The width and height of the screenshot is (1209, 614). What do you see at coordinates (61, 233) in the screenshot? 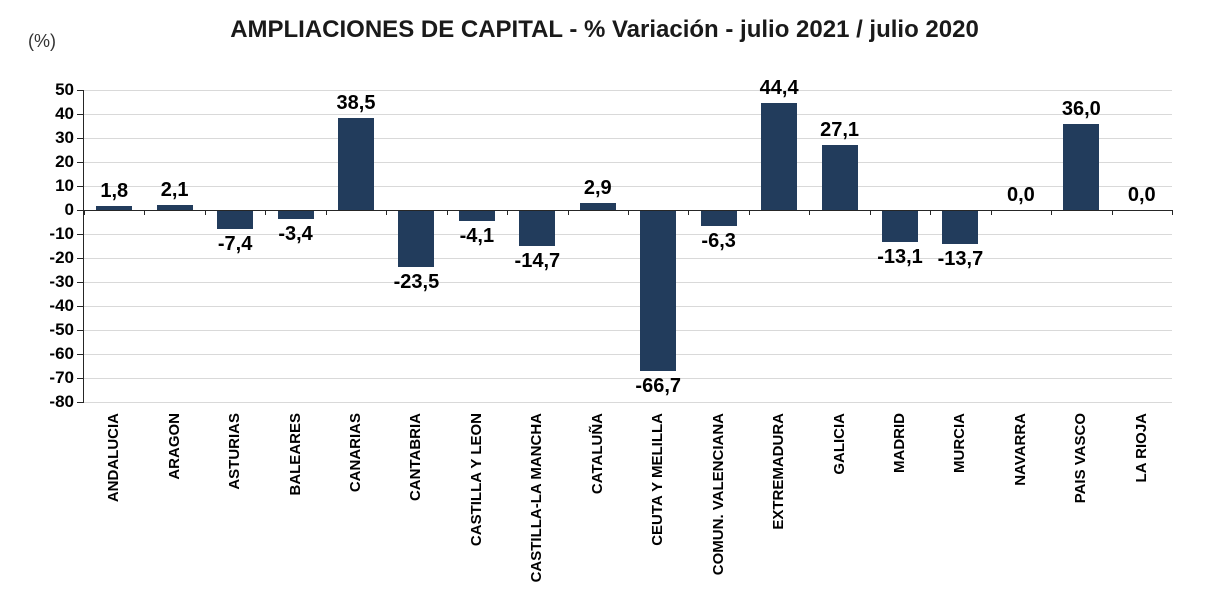
I see `y-axis-tick-label: -10` at bounding box center [61, 233].